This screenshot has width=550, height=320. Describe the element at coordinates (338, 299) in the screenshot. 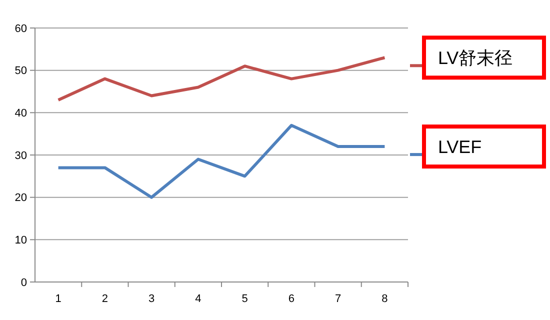

I see `x-tick-label: 7` at that location.